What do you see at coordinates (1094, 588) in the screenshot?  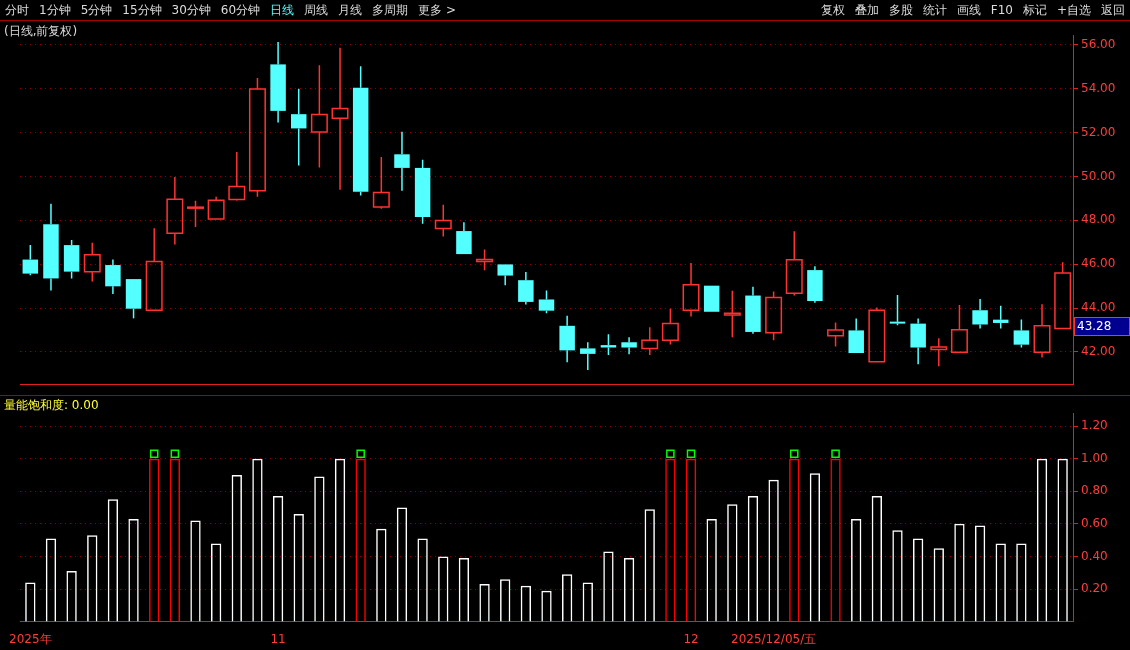 I see `y-tick-label: 0.20` at bounding box center [1094, 588].